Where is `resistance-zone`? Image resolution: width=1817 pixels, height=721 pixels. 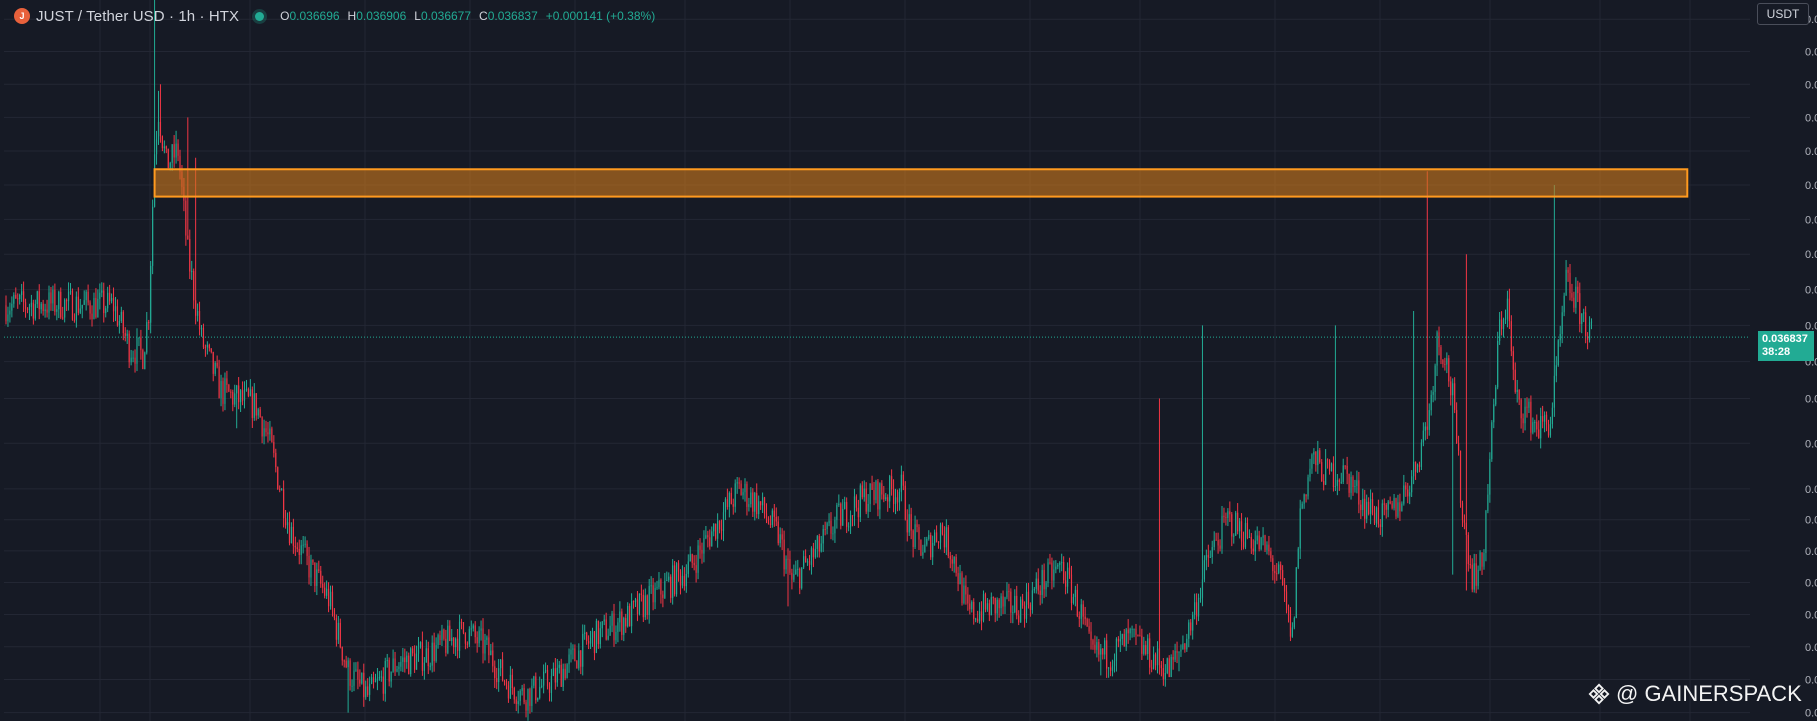
resistance-zone is located at coordinates (921, 183).